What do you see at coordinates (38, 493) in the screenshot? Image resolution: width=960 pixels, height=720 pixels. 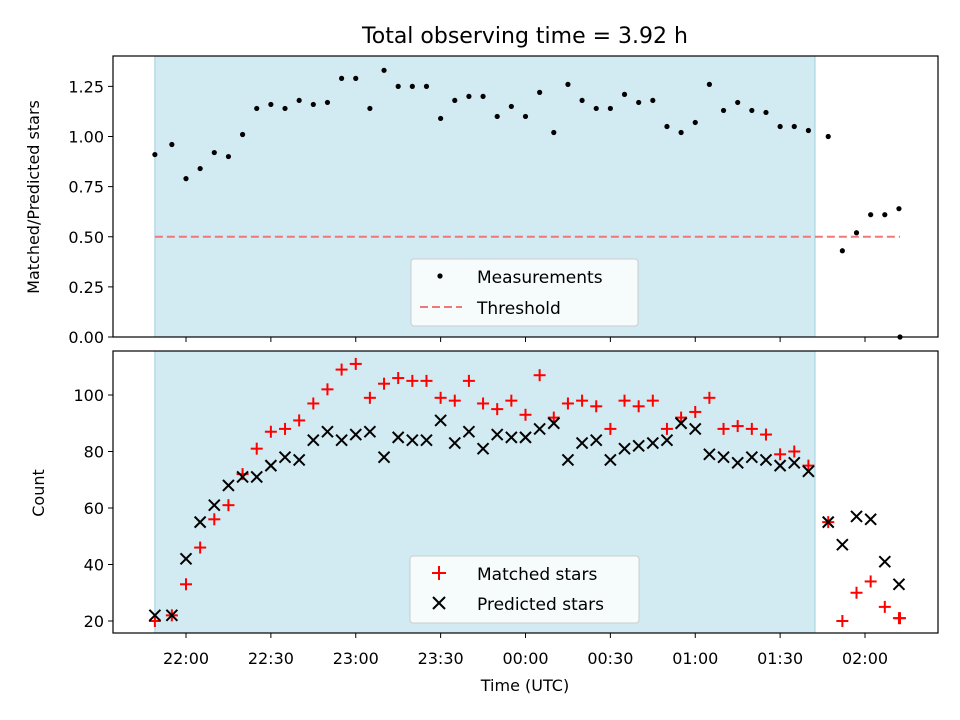 I see `bottom-y-axis-label: Count` at bounding box center [38, 493].